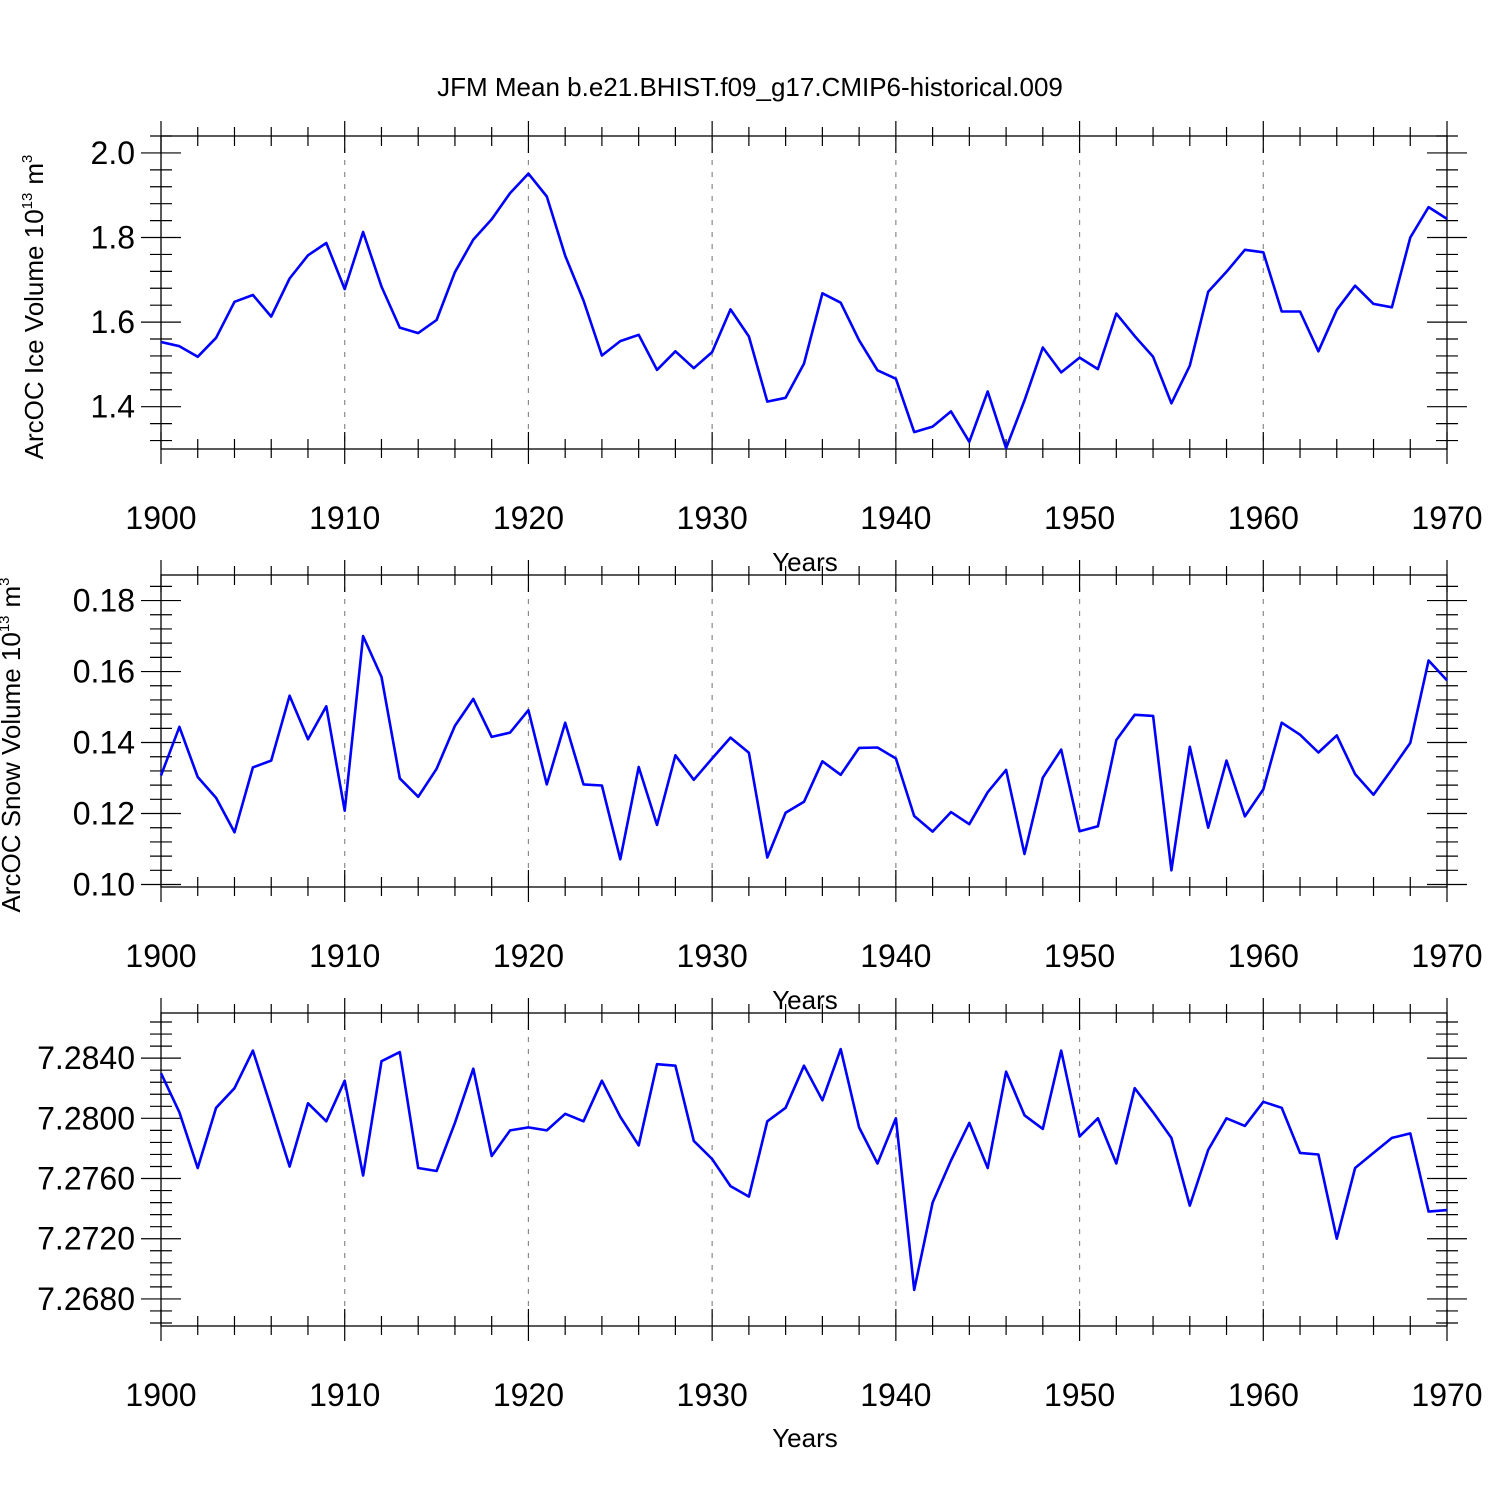  I want to click on third-xtick-label: 1910, so click(344, 1395).